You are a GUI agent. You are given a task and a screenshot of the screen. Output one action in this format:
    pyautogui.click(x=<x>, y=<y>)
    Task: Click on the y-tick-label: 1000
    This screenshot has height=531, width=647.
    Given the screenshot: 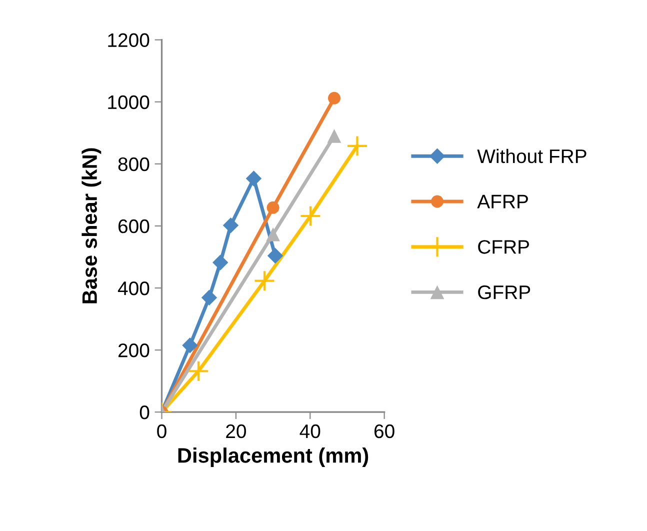 What is the action you would take?
    pyautogui.click(x=129, y=102)
    